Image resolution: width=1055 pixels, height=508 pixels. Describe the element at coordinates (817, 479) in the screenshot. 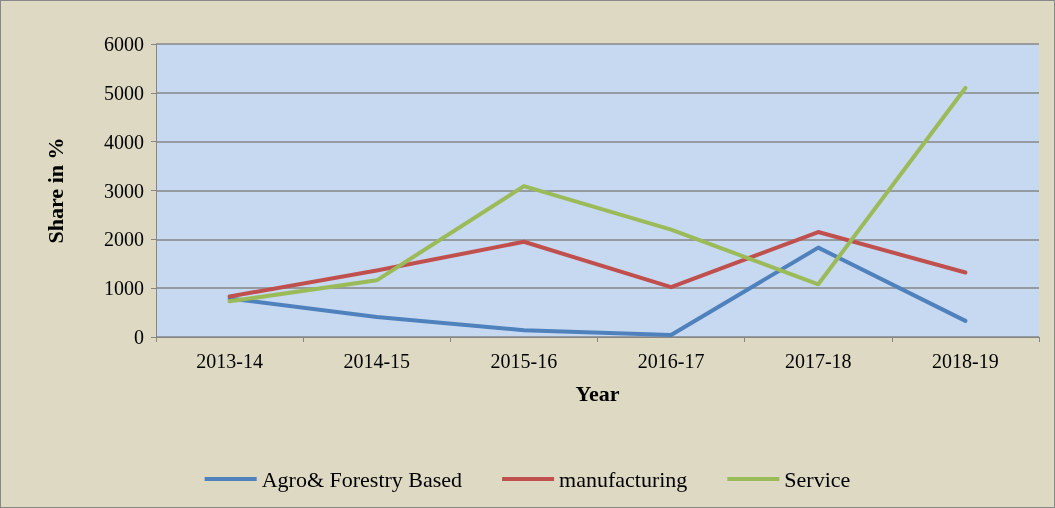

I see `legend-label: Service` at that location.